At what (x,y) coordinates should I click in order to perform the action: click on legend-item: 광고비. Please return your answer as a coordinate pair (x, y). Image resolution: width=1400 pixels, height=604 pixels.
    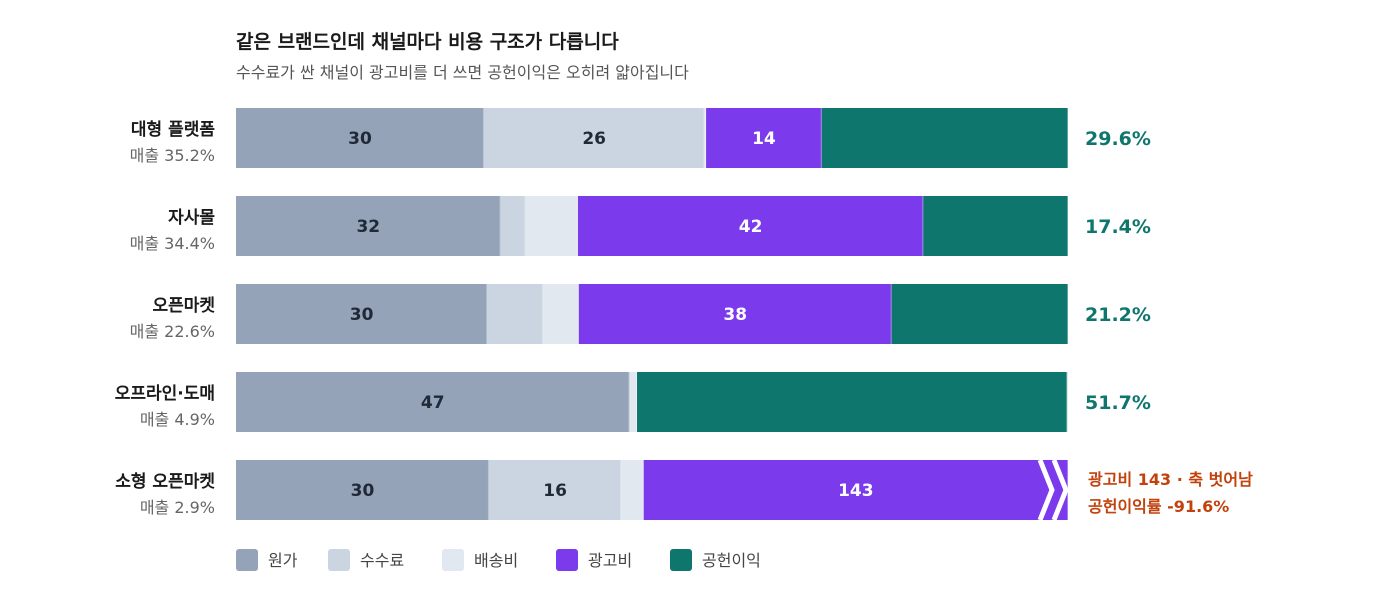
    Looking at the image, I should click on (594, 560).